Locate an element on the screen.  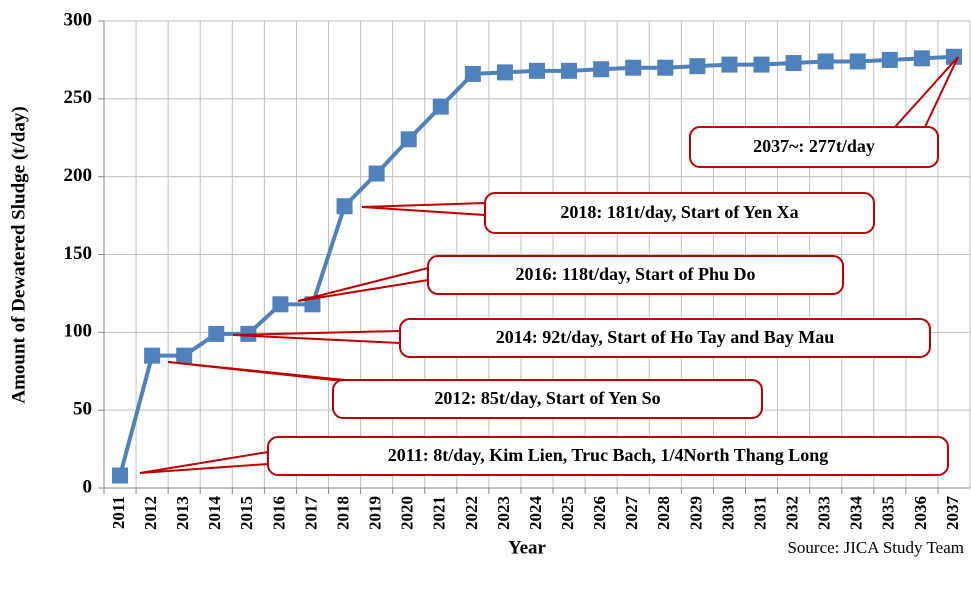
x-tick-label: 2033 is located at coordinates (824, 513).